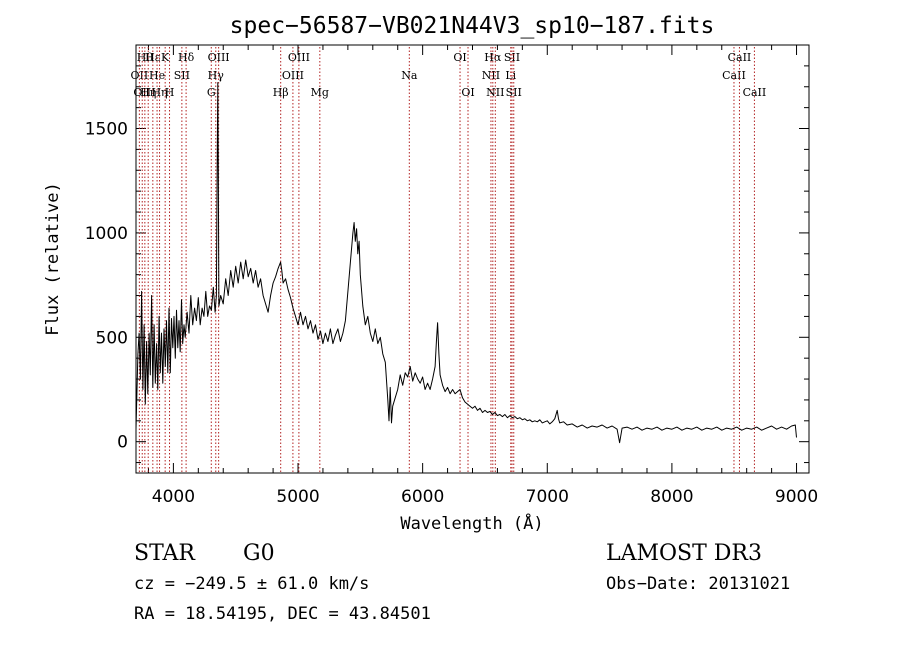 Image resolution: width=900 pixels, height=649 pixels. What do you see at coordinates (698, 584) in the screenshot?
I see `observation-date: Obs−Date: 20131021` at bounding box center [698, 584].